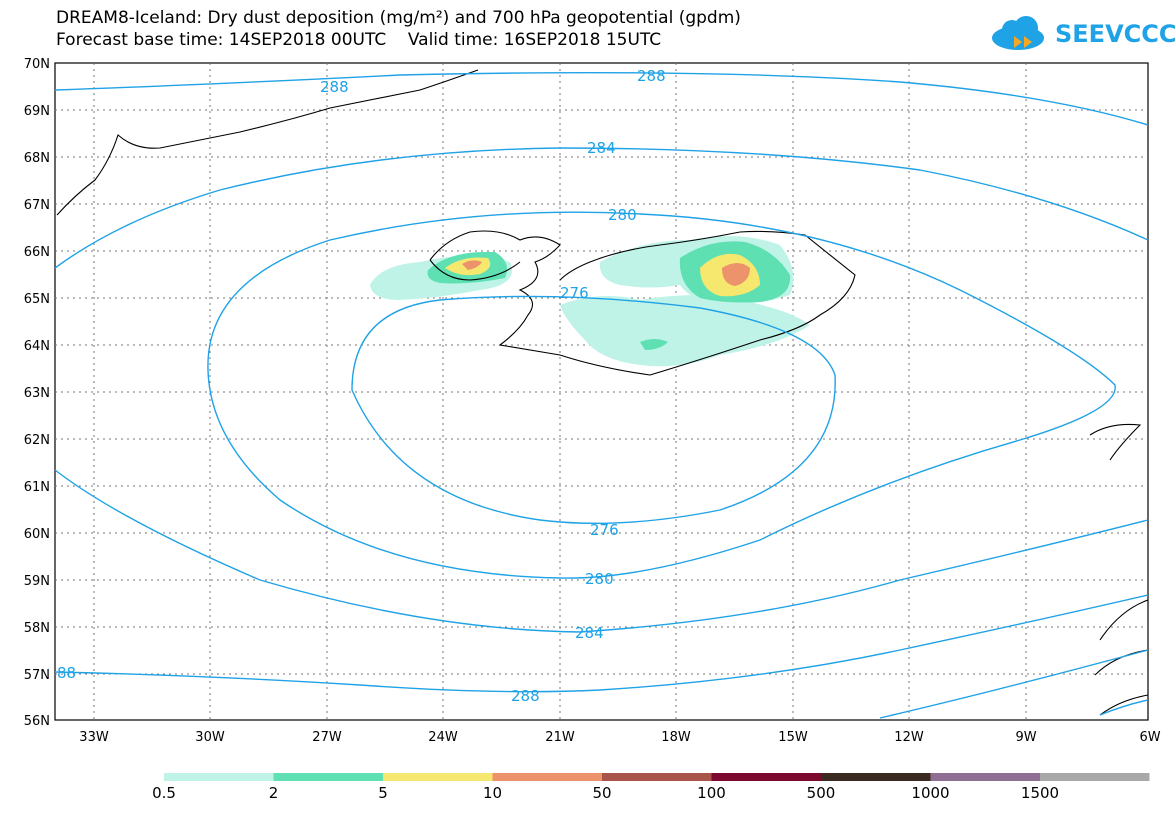  I want to click on legend-label: 10, so click(492, 793).